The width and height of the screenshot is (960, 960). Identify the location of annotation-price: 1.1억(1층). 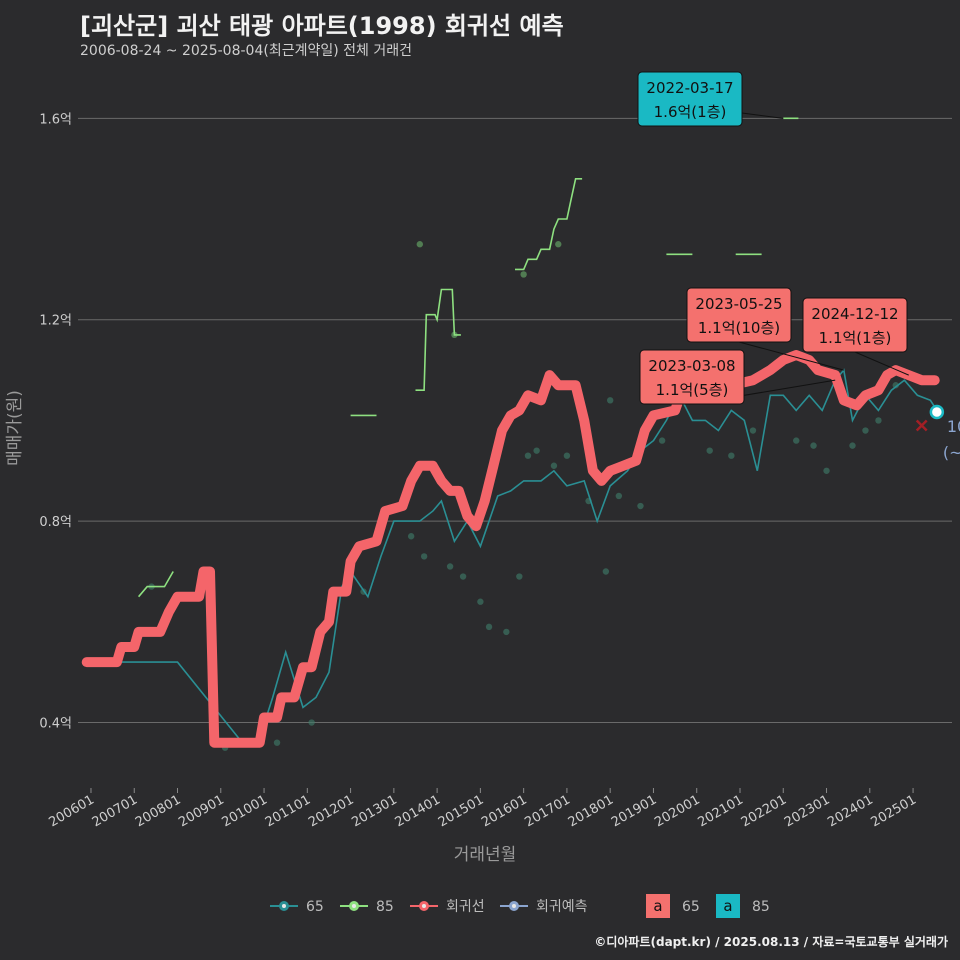
(855, 338).